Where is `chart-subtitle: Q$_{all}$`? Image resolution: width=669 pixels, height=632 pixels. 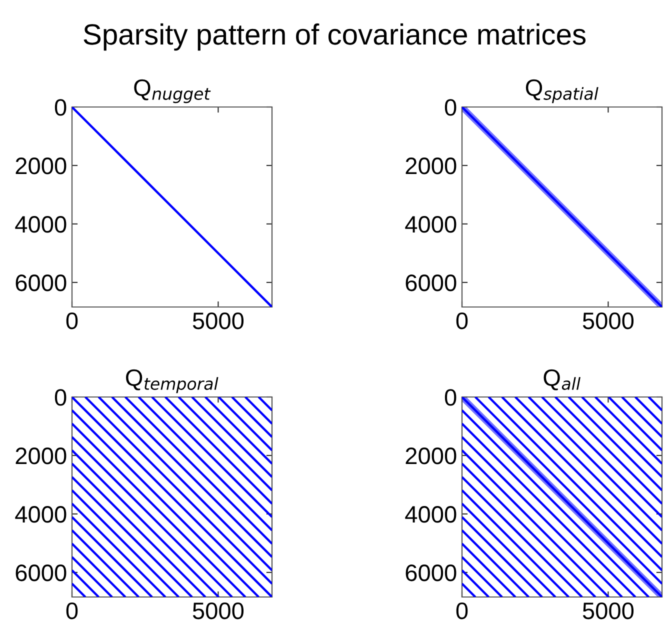 chart-subtitle: Q$_{all}$ is located at coordinates (562, 379).